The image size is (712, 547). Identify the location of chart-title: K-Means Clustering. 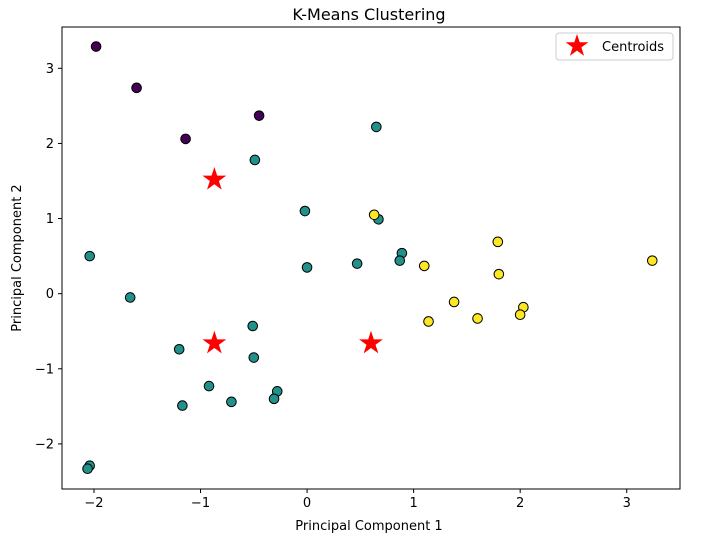
(368, 14).